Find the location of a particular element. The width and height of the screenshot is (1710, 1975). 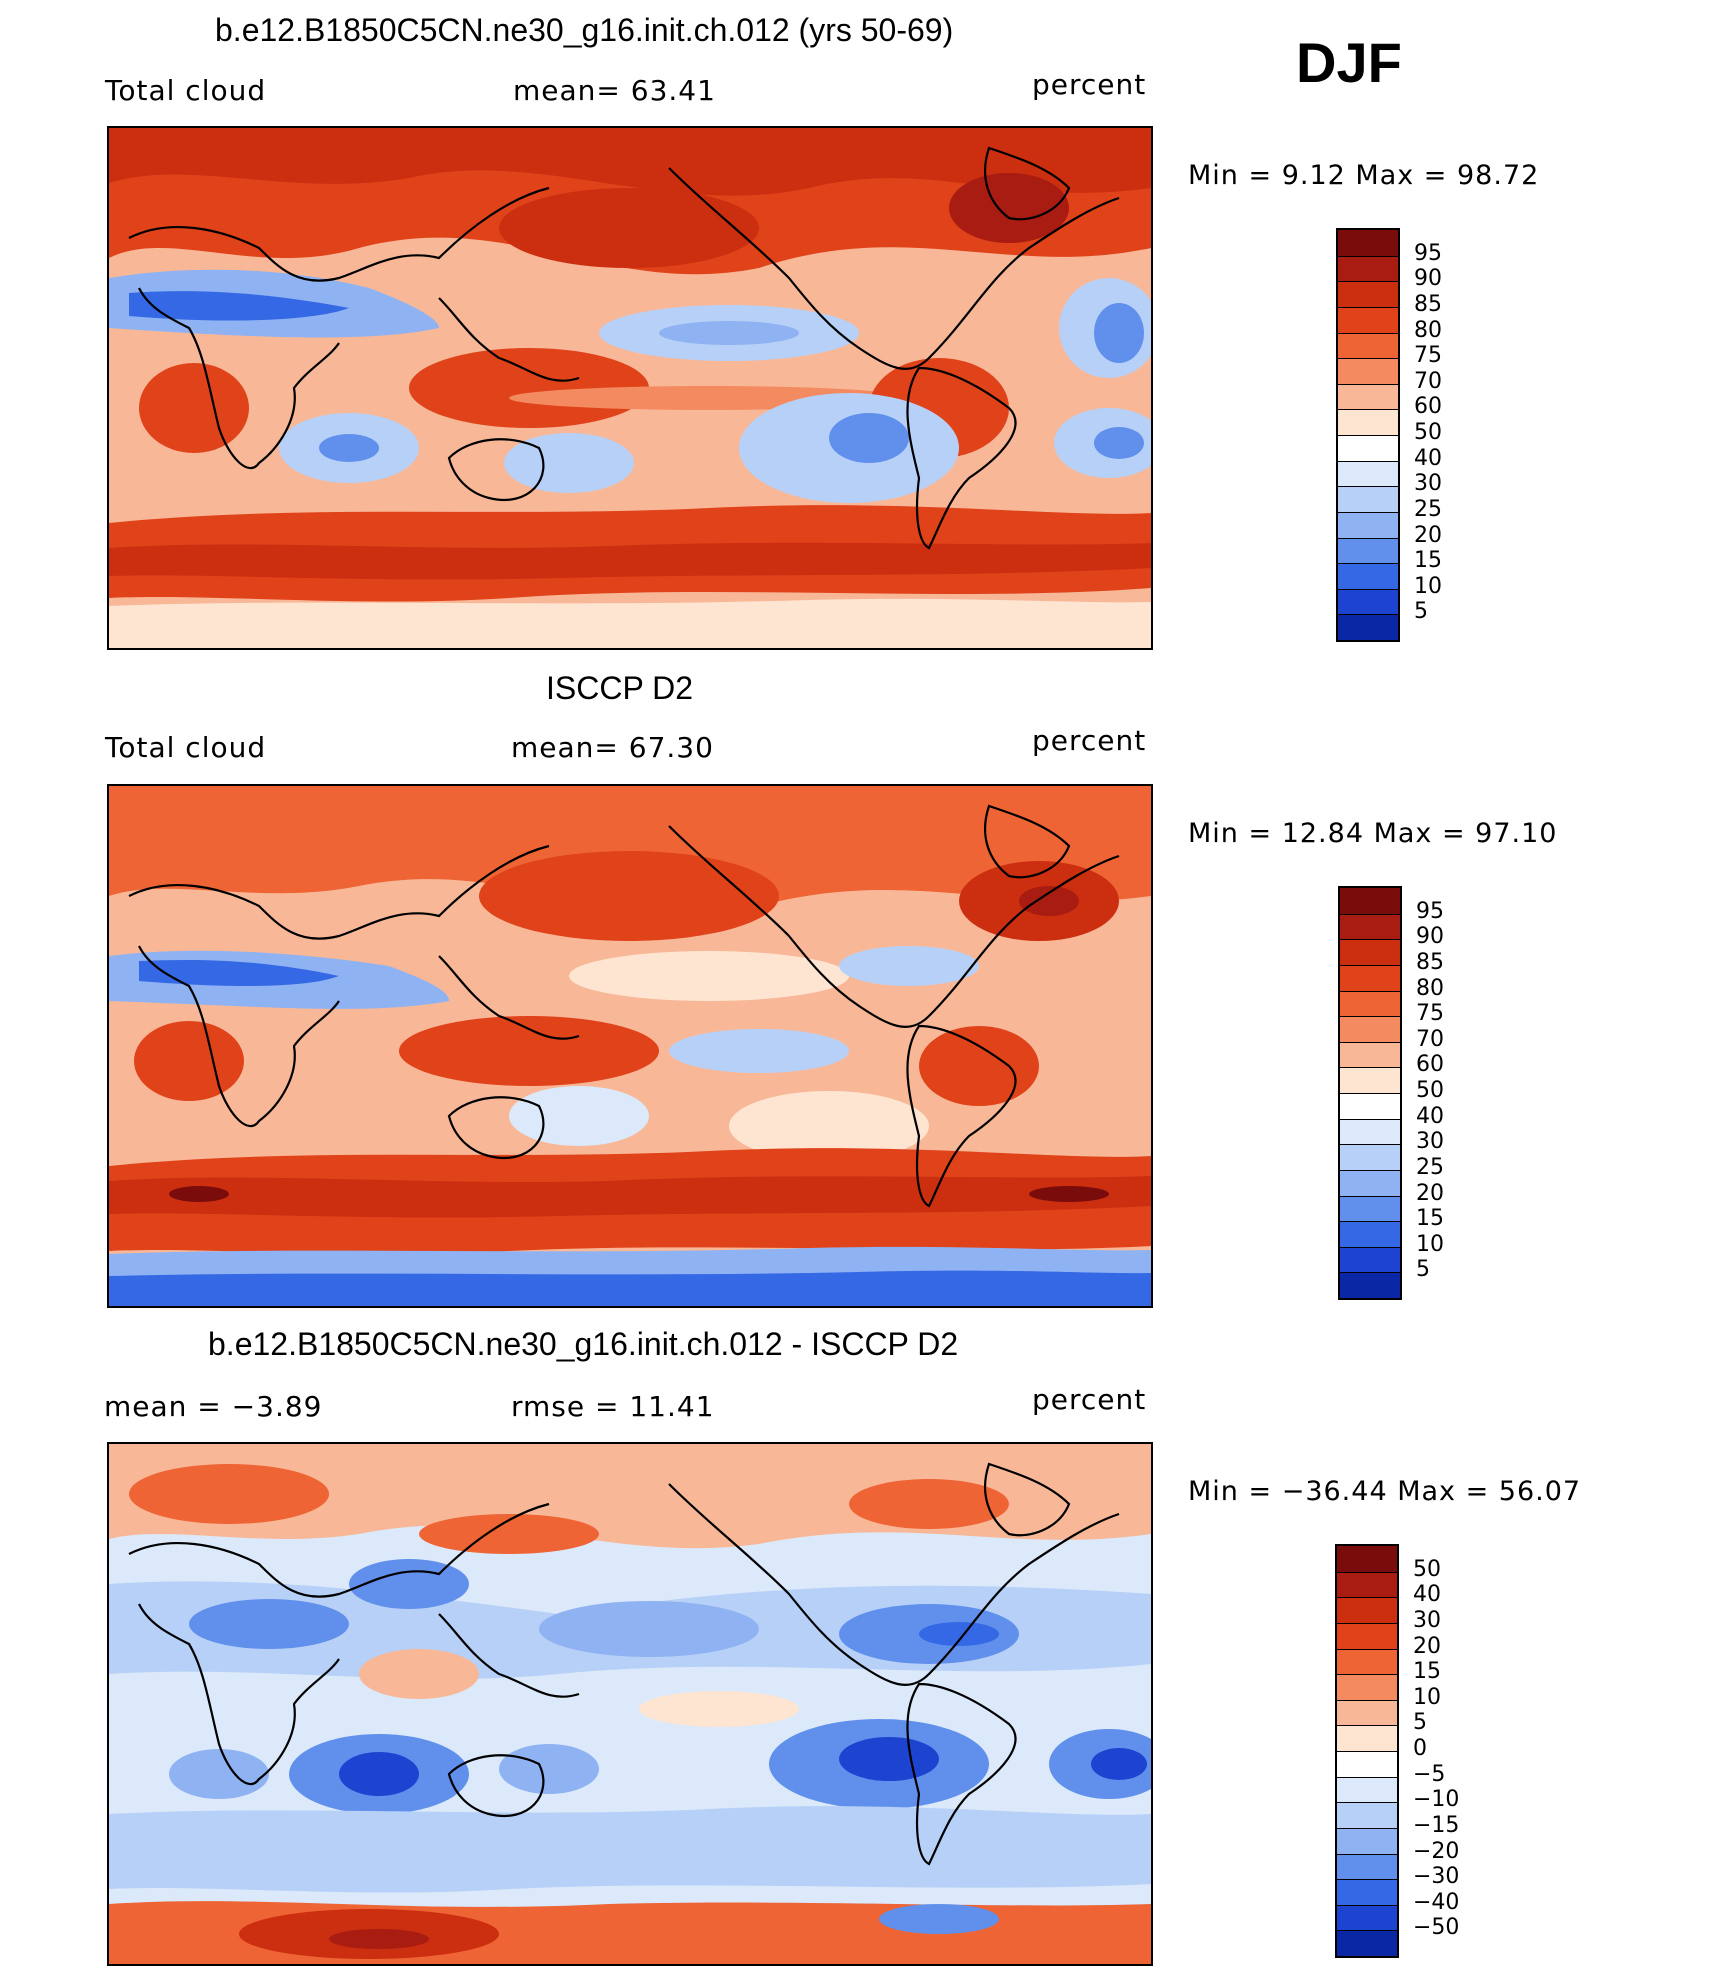

panel-2-colorbar is located at coordinates (1370, 1093).